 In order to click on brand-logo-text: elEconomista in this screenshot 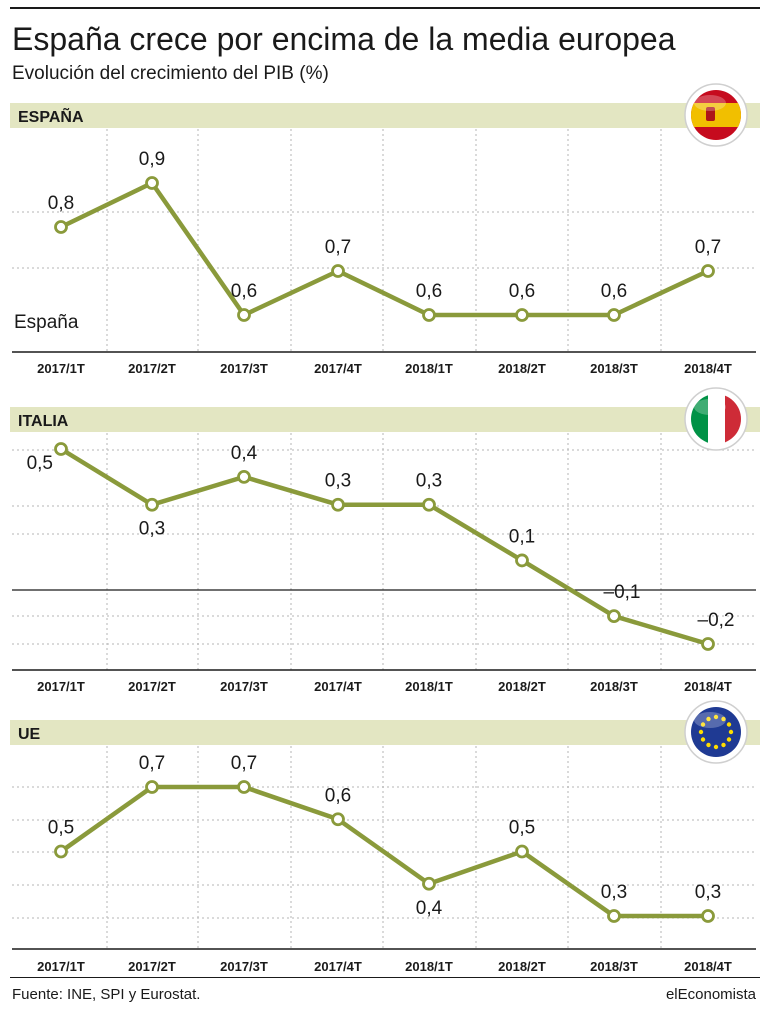, I will do `click(710, 994)`.